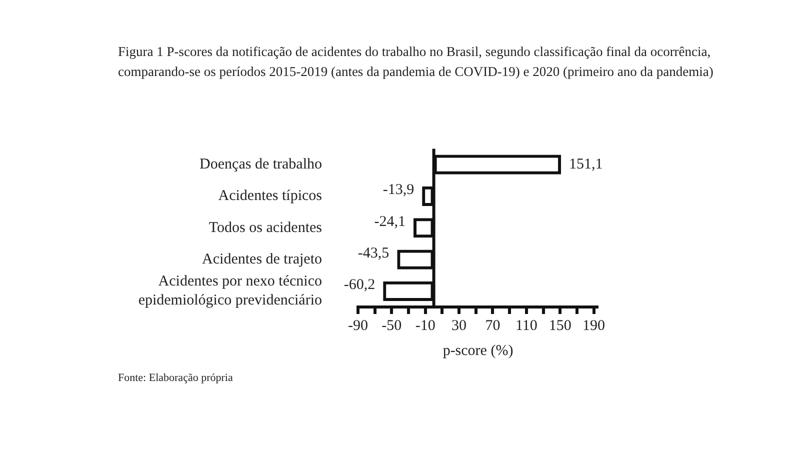 The image size is (800, 472). Describe the element at coordinates (392, 326) in the screenshot. I see `x-tick-label: -50` at that location.